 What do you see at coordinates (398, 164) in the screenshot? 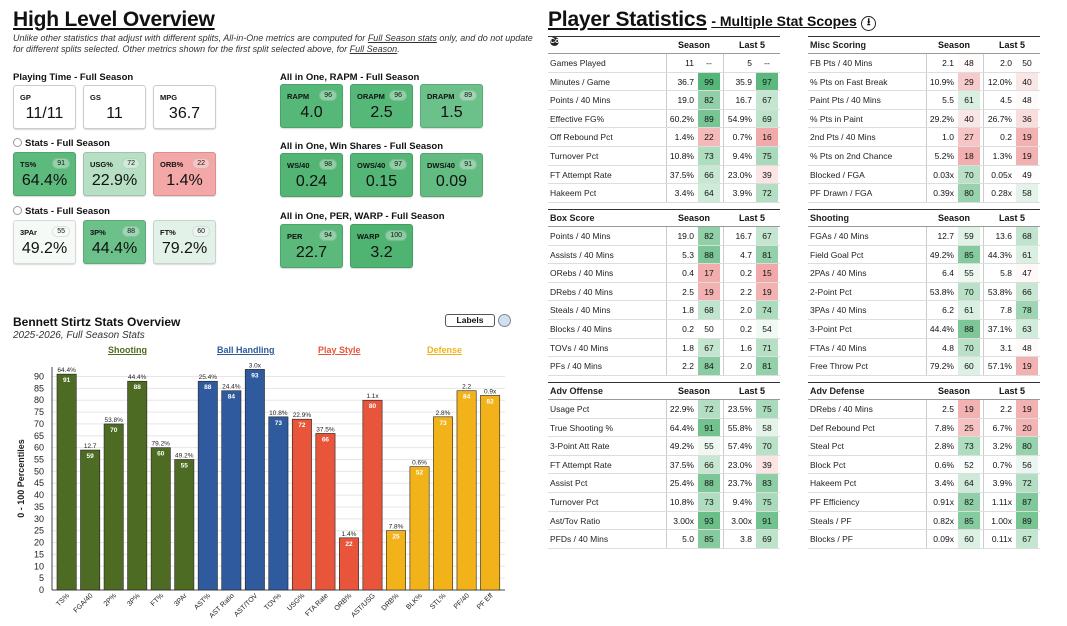
I see `stat-card-percentile: 97` at bounding box center [398, 164].